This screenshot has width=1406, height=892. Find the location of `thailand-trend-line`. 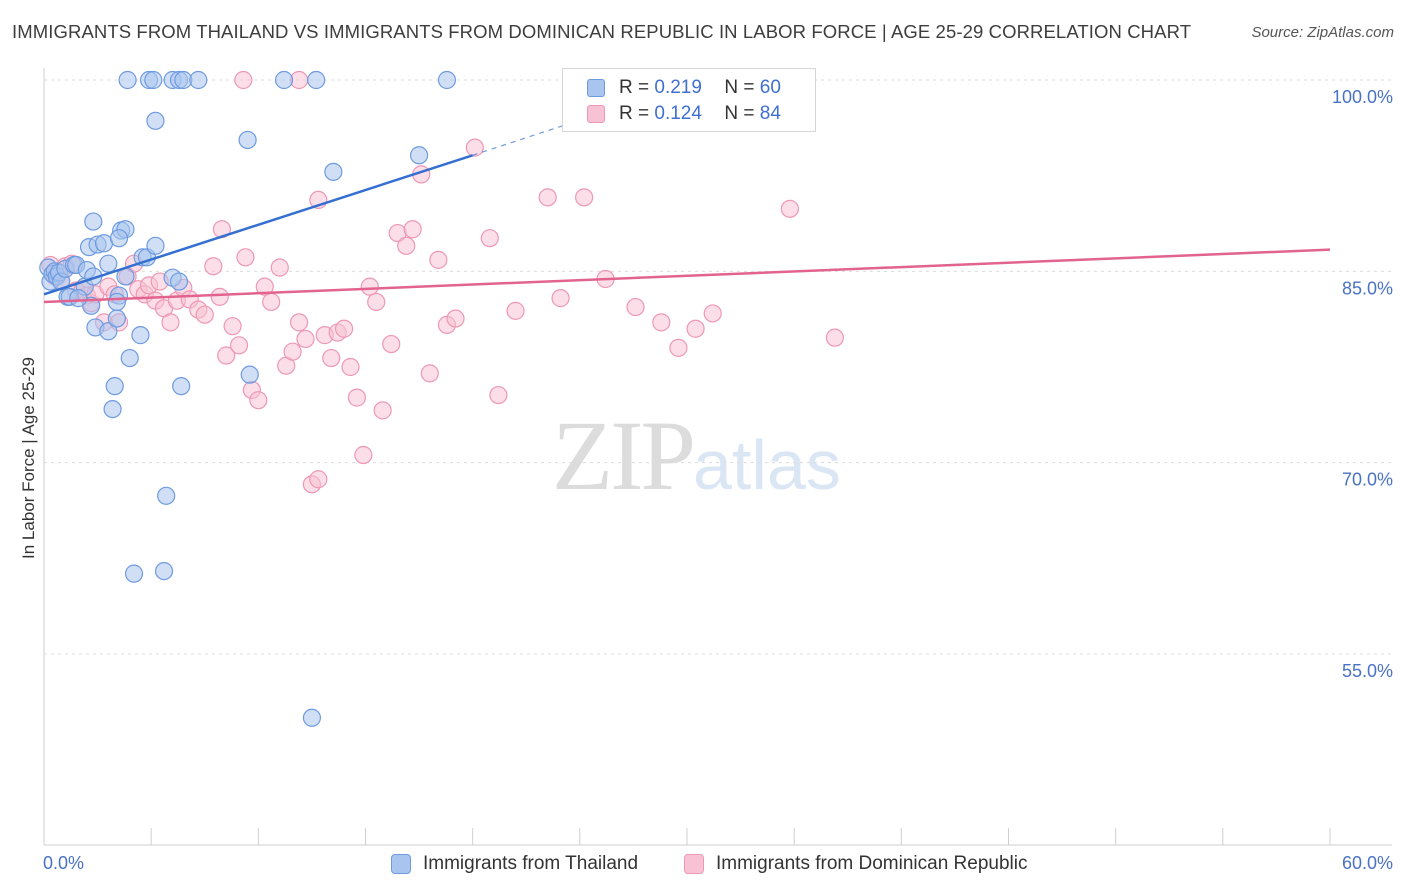

thailand-trend-line is located at coordinates (258, 225).